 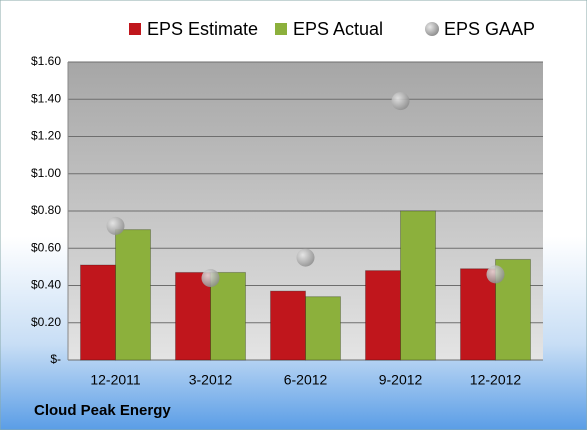 What do you see at coordinates (46, 285) in the screenshot?
I see `y-tick-label: $0.40` at bounding box center [46, 285].